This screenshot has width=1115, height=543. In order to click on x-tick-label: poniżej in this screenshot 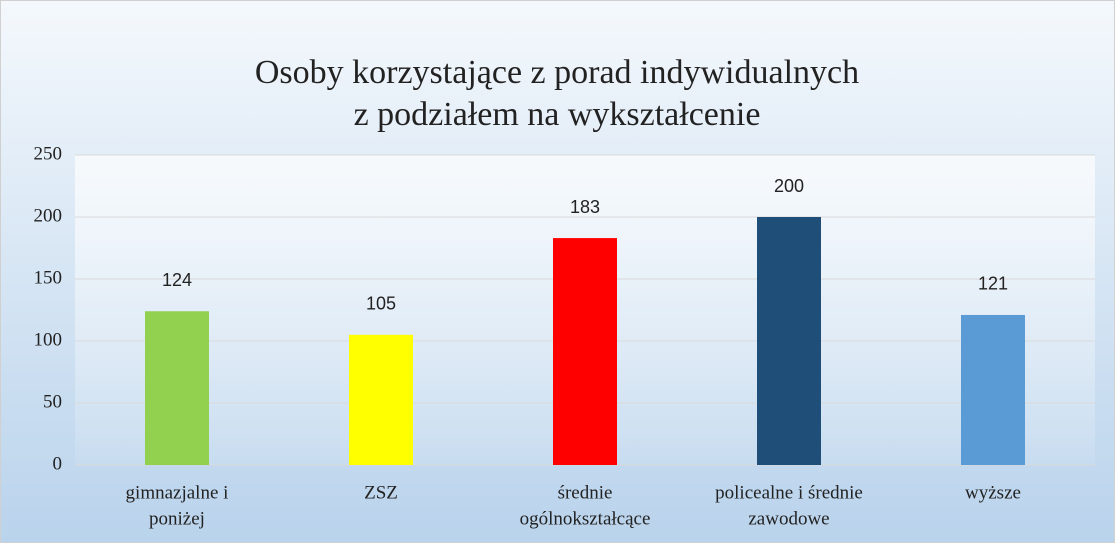, I will do `click(177, 518)`.